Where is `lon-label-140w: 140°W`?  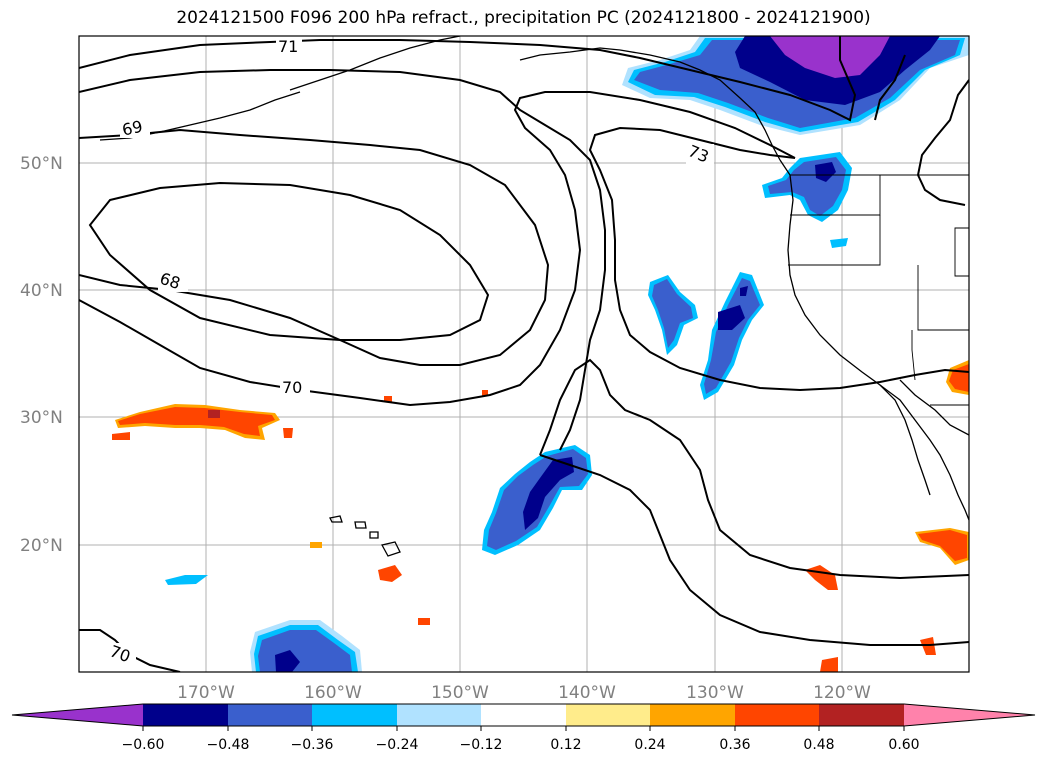 lon-label-140w: 140°W is located at coordinates (587, 693).